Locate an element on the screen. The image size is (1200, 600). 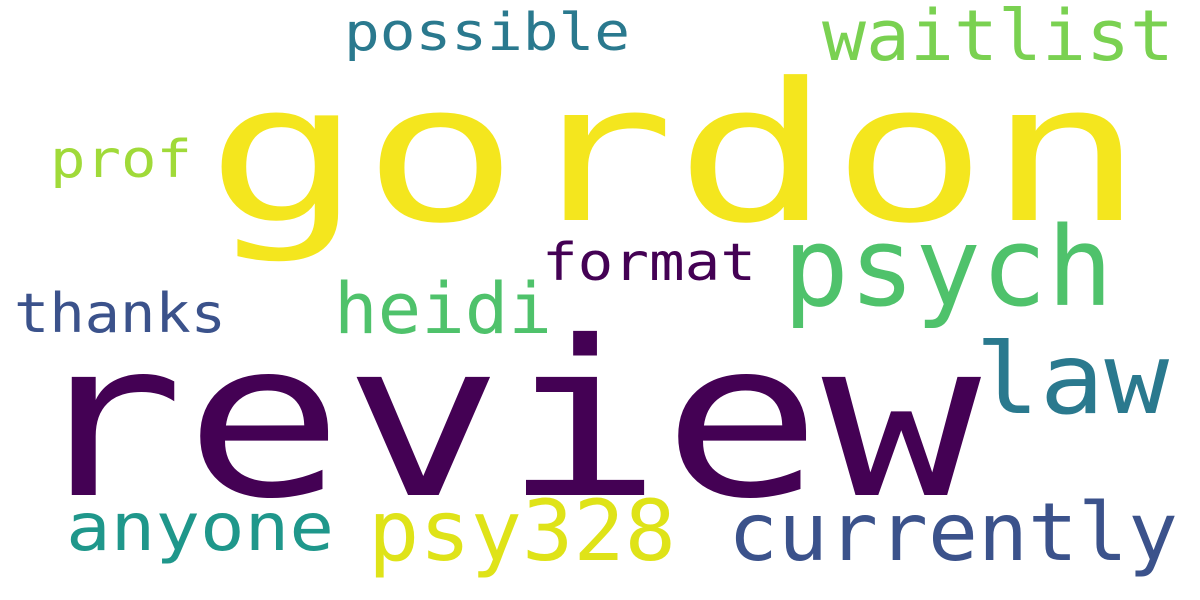
word-waitlist: waitlist is located at coordinates (998, 38).